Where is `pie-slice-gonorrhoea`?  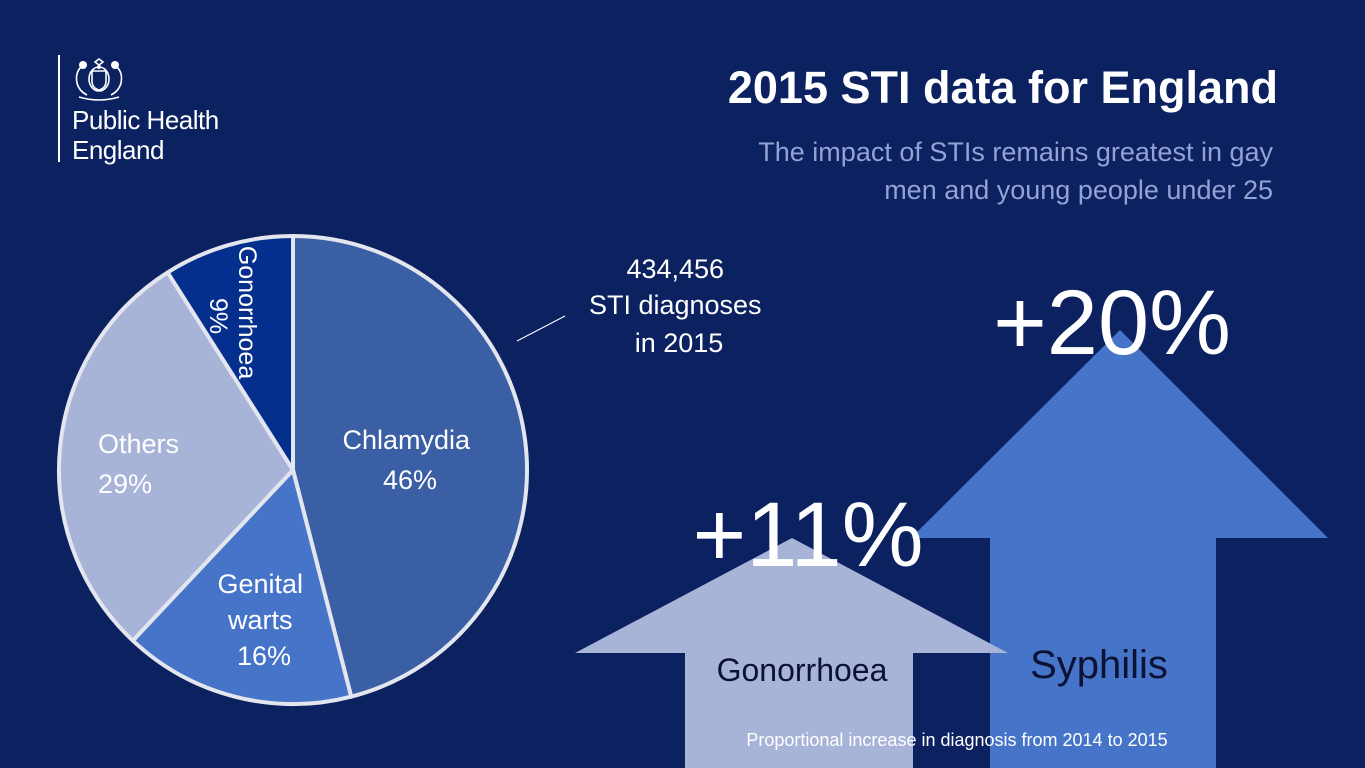 pie-slice-gonorrhoea is located at coordinates (230, 353).